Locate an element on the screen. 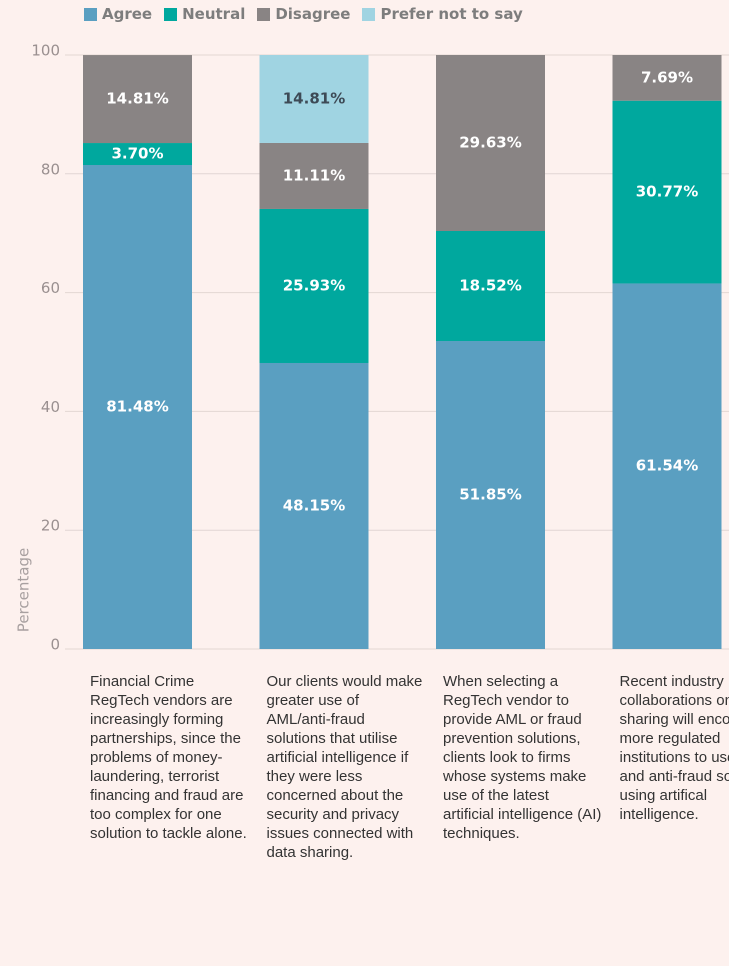 The height and width of the screenshot is (966, 729). y-tick-label: 100 is located at coordinates (45, 51).